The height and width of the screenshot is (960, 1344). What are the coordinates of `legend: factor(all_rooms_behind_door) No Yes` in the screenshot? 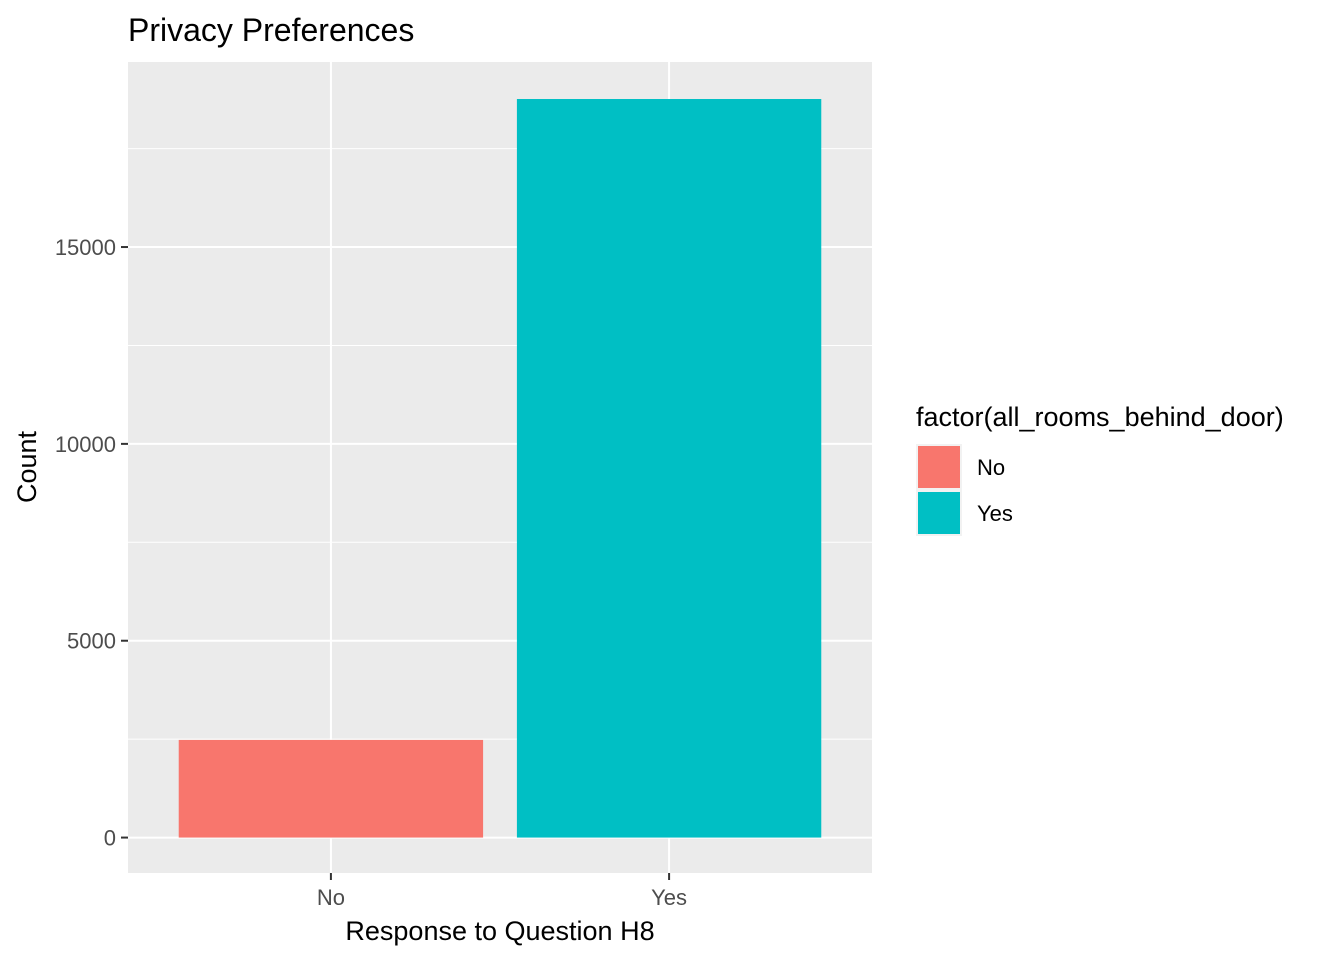 It's located at (1100, 469).